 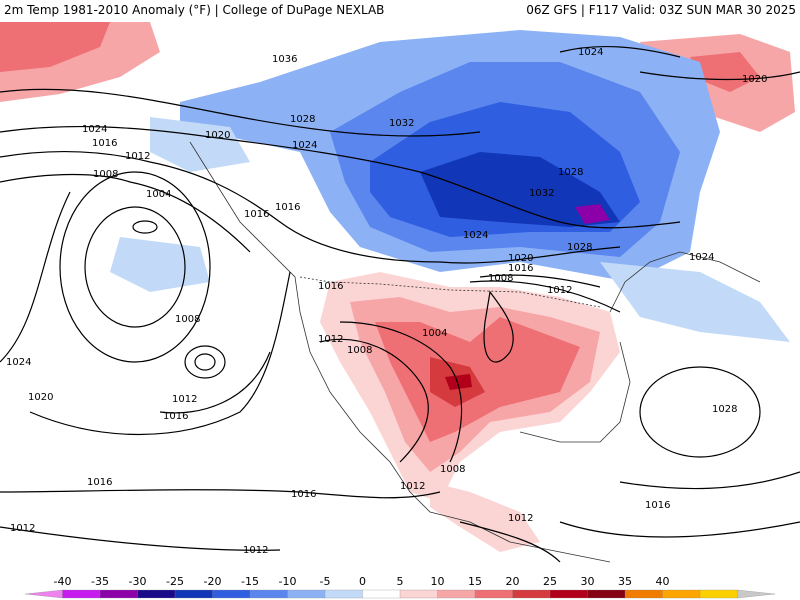 I want to click on isobar-label: 1036, so click(x=284, y=59).